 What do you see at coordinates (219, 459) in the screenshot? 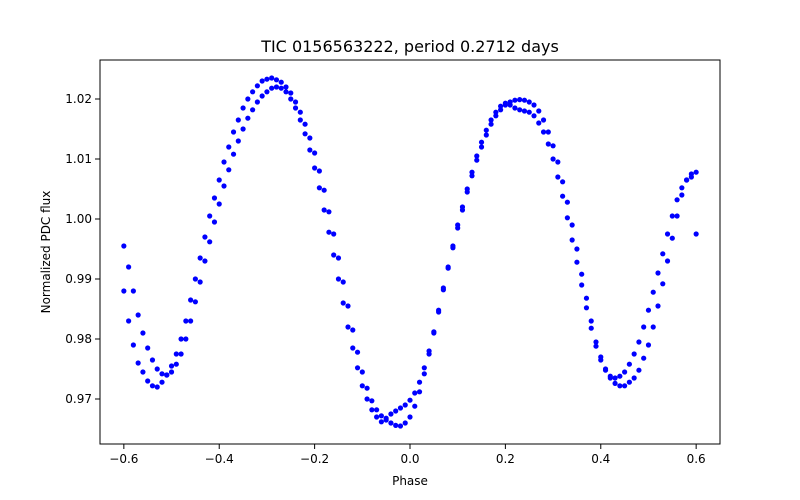
I see `x-tick-label: −0.4` at bounding box center [219, 459].